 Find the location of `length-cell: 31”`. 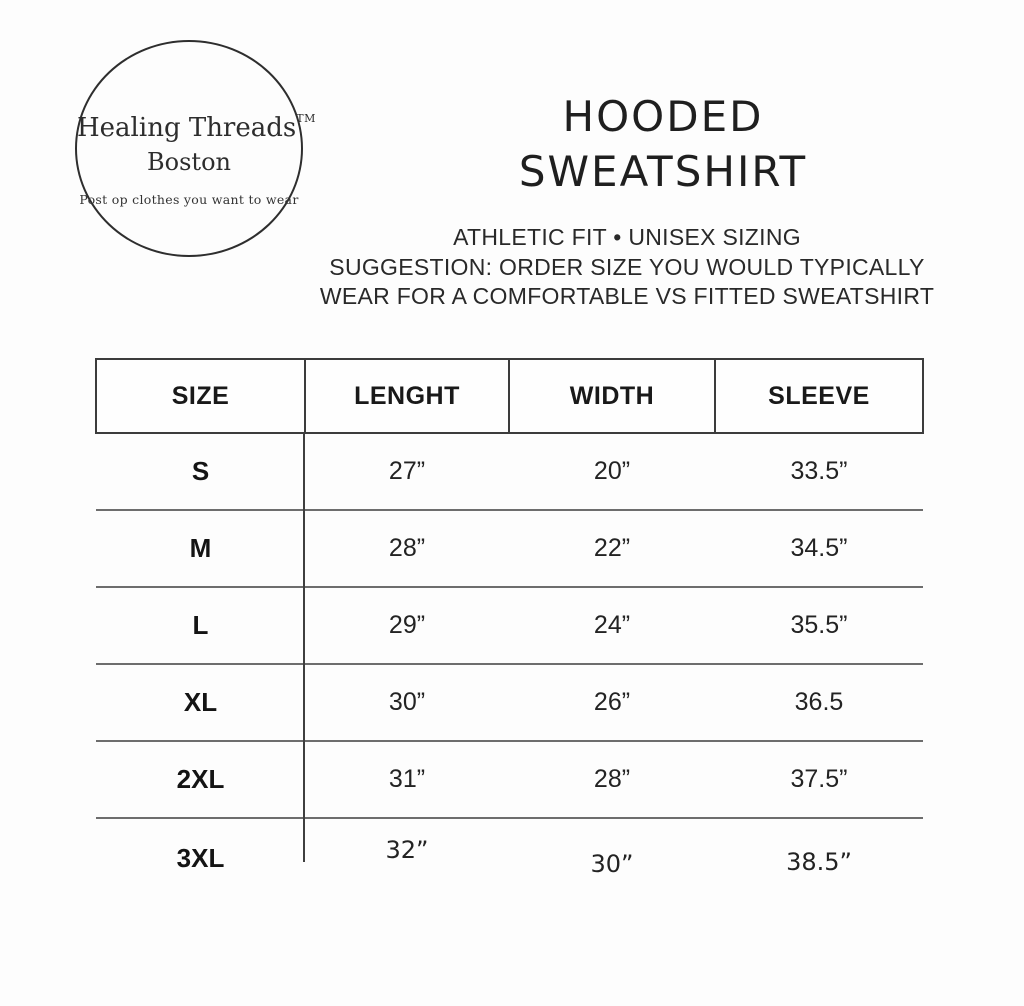

length-cell: 31” is located at coordinates (407, 780).